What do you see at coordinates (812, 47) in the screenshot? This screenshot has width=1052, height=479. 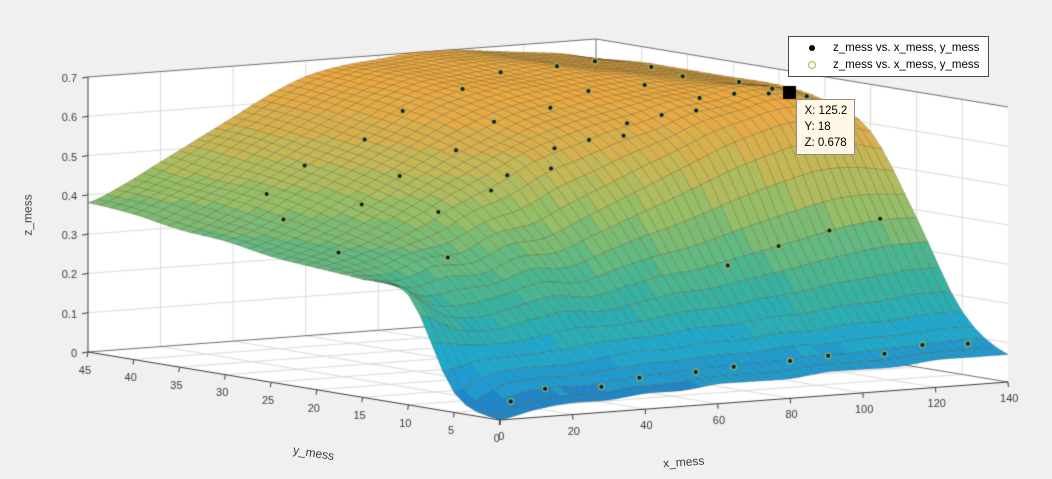 I see `point-marker-icon` at bounding box center [812, 47].